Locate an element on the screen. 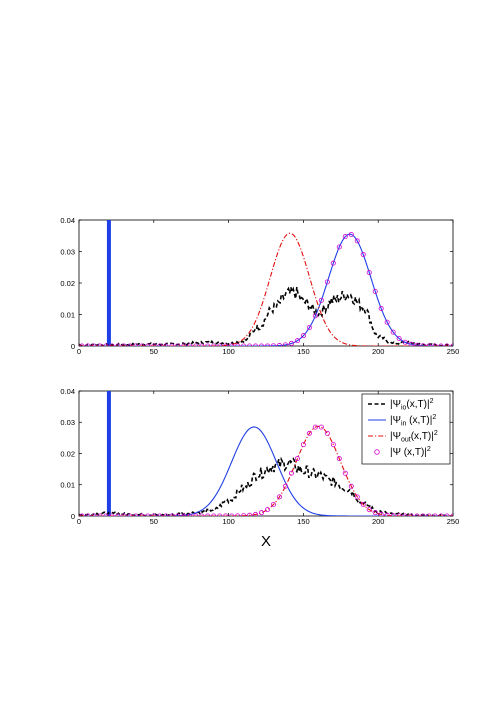 The image size is (501, 708). plot-area is located at coordinates (266, 453).